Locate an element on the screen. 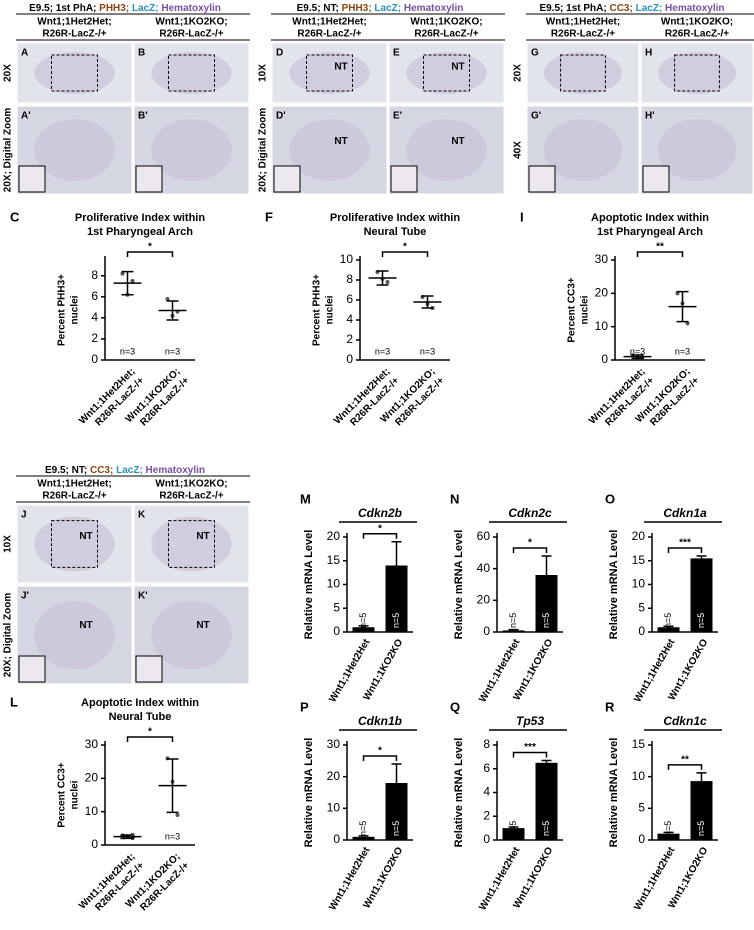 This screenshot has height=930, width=754. panel-letter: K' is located at coordinates (143, 596).